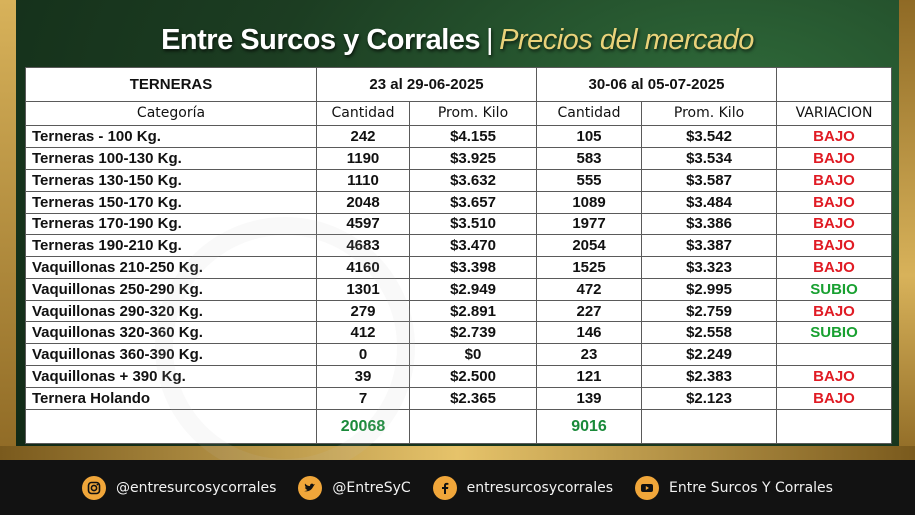  What do you see at coordinates (589, 158) in the screenshot?
I see `cell-cantidad-2: 583` at bounding box center [589, 158].